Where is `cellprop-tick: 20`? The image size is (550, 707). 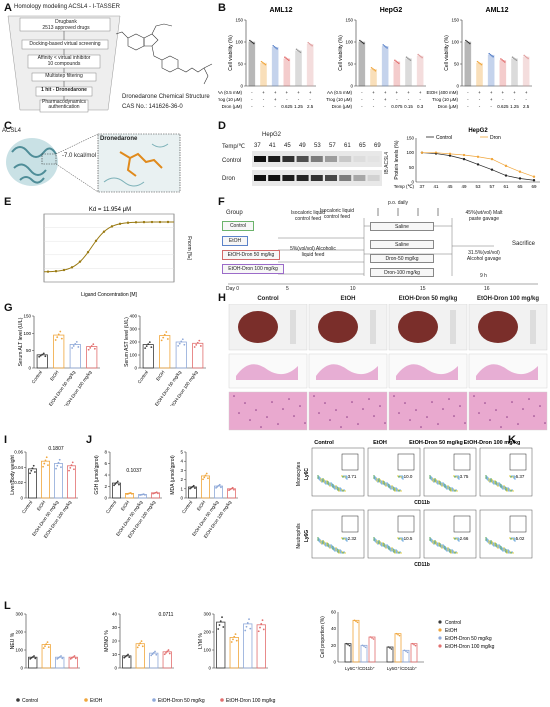 cellprop-tick: 20 is located at coordinates (334, 645).